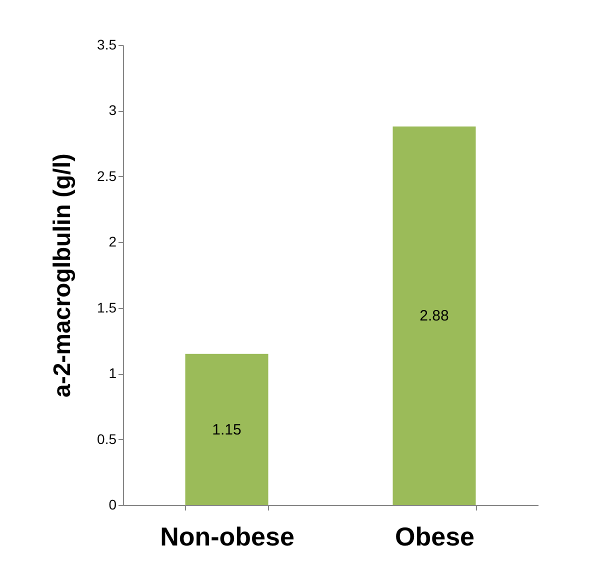  Describe the element at coordinates (112, 504) in the screenshot. I see `y-tick-label: 0` at that location.